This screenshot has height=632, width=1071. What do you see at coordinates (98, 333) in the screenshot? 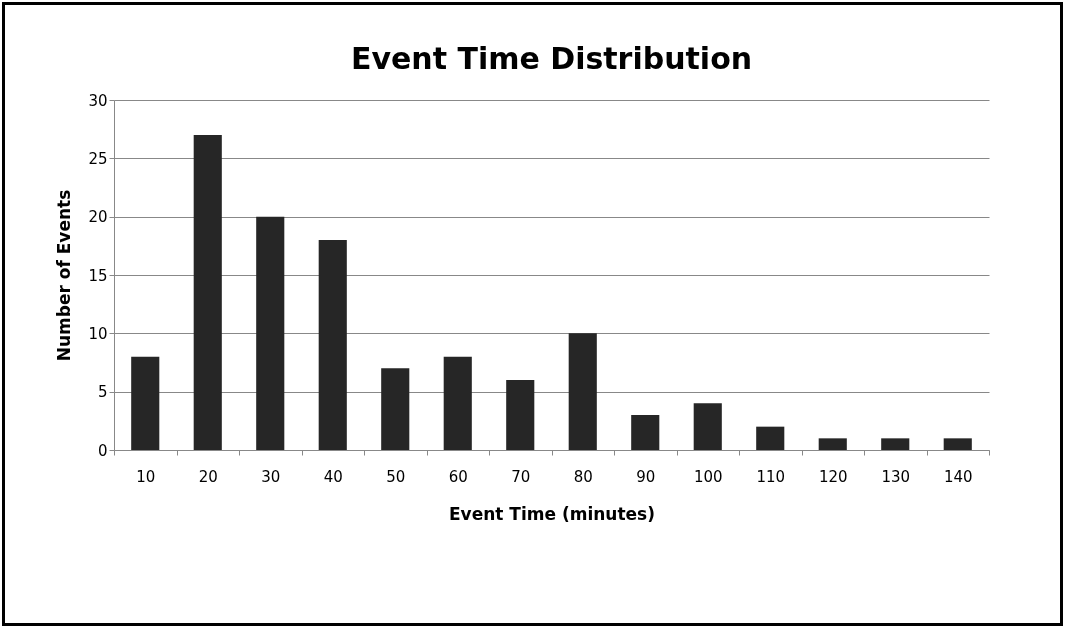
I see `y-tick-label: 10` at bounding box center [98, 333].